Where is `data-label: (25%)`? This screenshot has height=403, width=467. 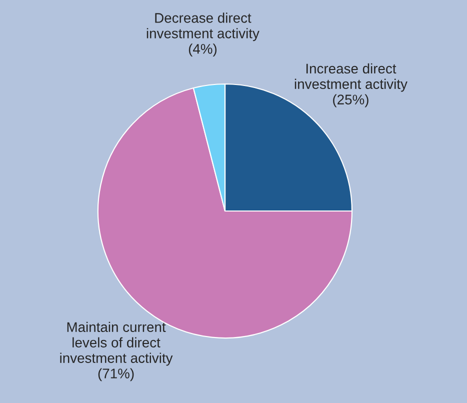 data-label: (25%) is located at coordinates (350, 101).